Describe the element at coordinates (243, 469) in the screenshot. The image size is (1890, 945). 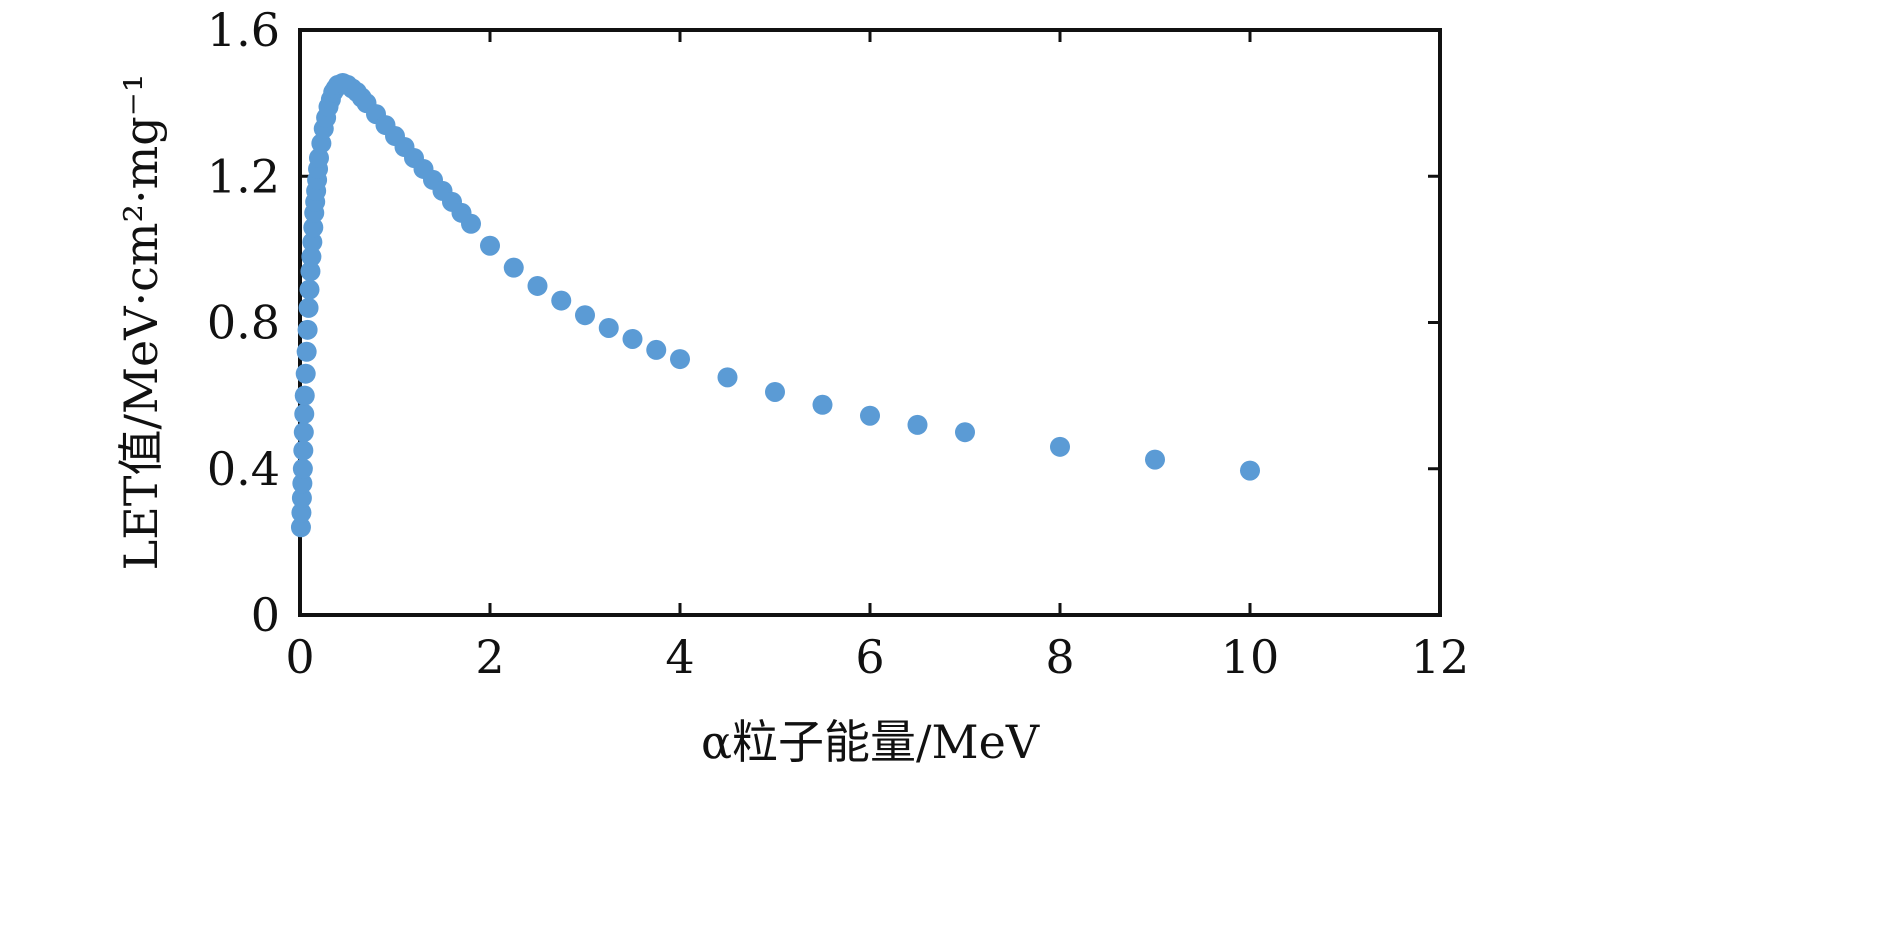
I see `y-tick-label: 0.4` at that location.